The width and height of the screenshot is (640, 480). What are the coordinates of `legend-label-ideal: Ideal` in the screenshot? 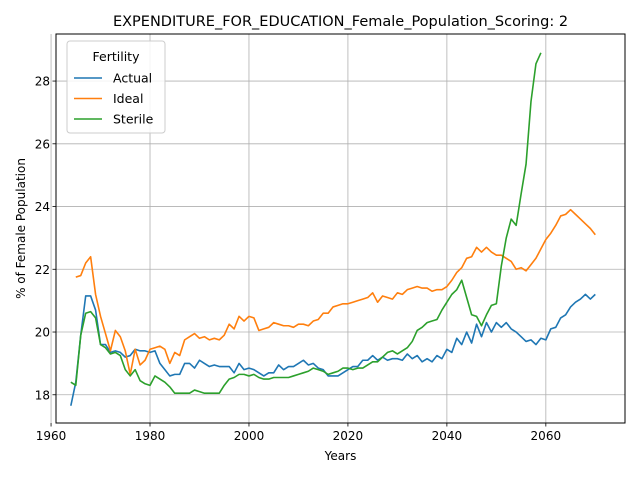 It's located at (128, 98).